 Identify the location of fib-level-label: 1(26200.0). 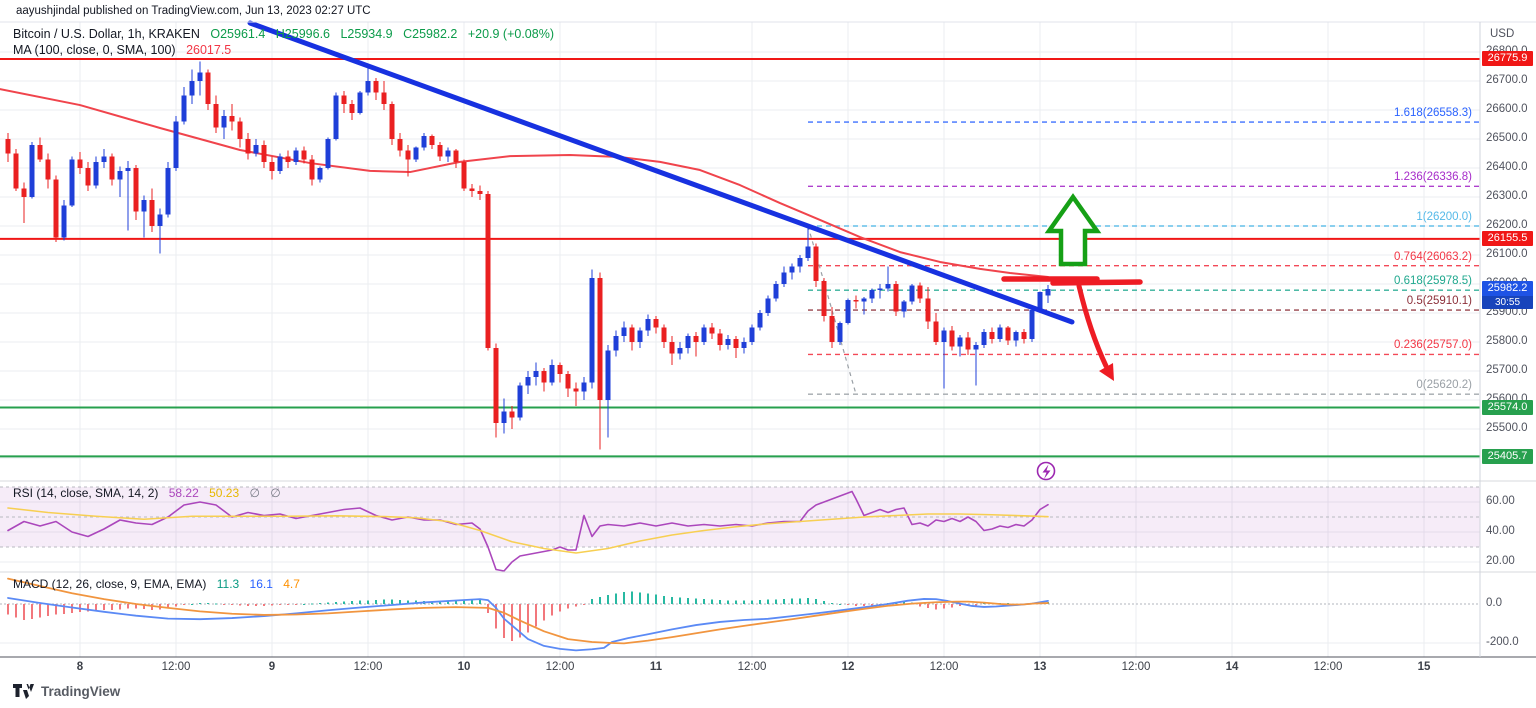
(1444, 217).